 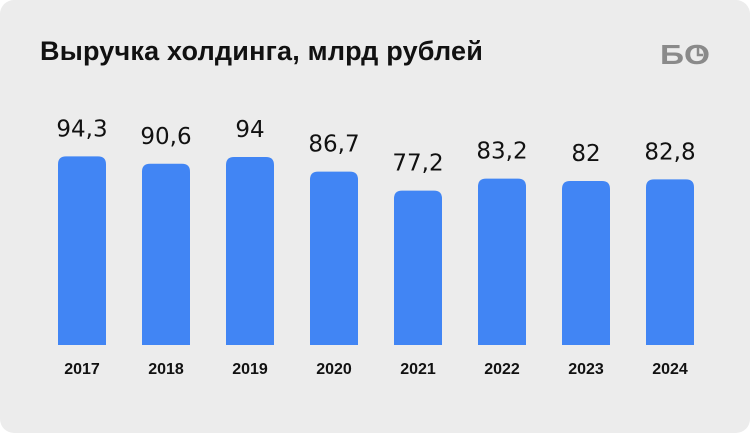 What do you see at coordinates (250, 251) in the screenshot?
I see `bar-2019` at bounding box center [250, 251].